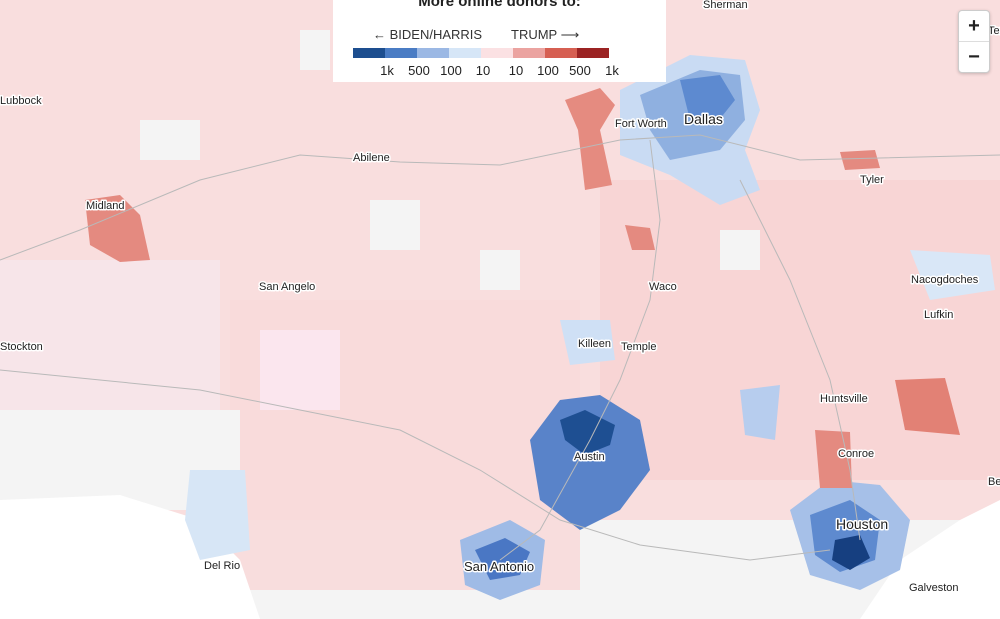 The width and height of the screenshot is (1000, 619). What do you see at coordinates (222, 566) in the screenshot?
I see `city-del-rio: Del Rio` at bounding box center [222, 566].